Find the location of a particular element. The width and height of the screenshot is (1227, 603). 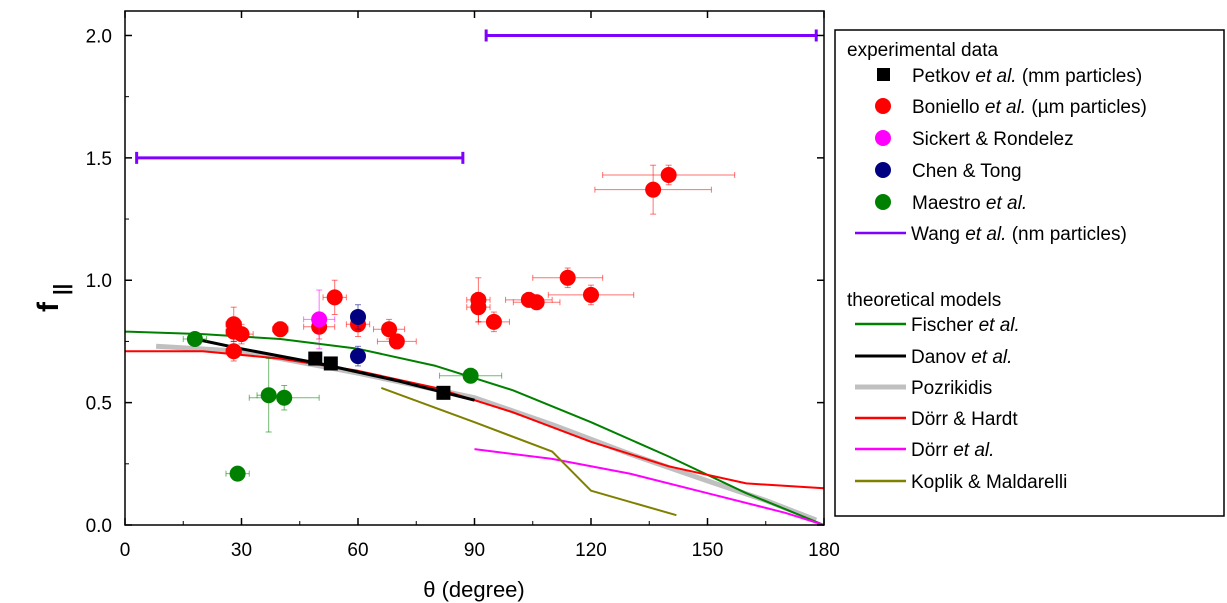

y-tick-label: 0.0 is located at coordinates (99, 526).